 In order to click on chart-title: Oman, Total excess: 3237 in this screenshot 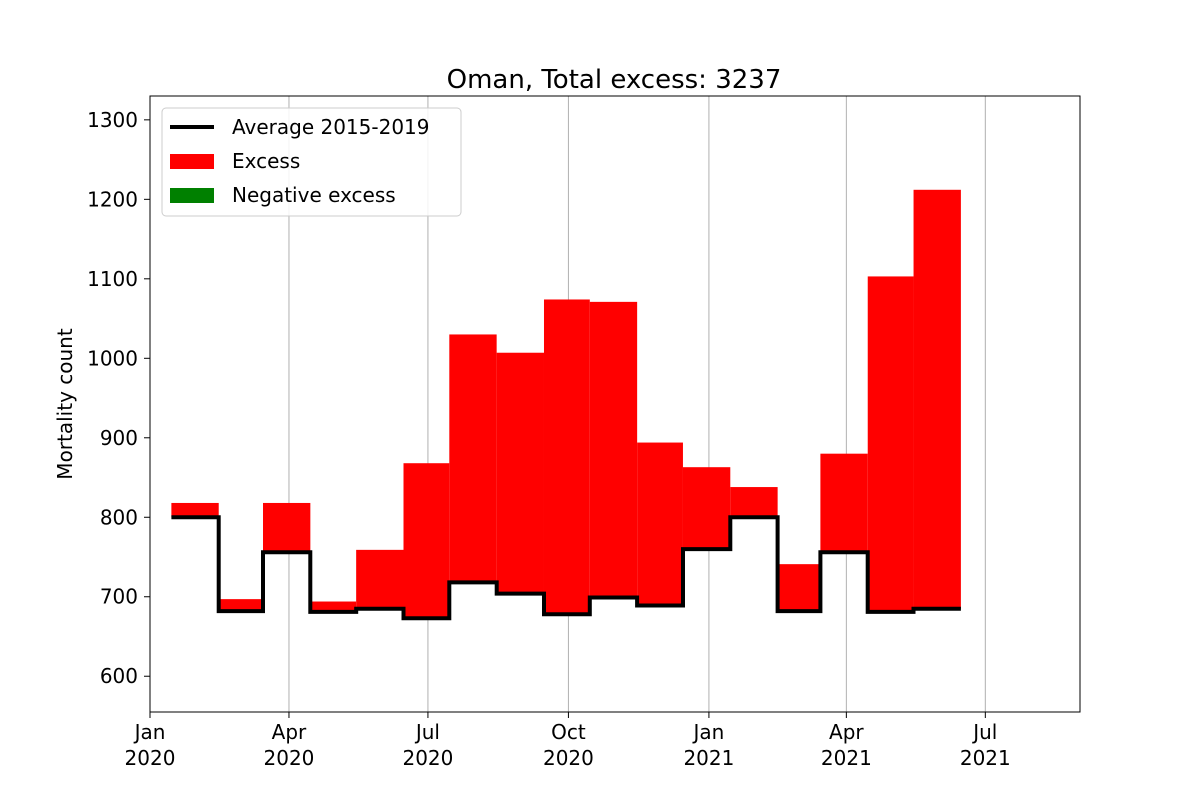, I will do `click(614, 80)`.